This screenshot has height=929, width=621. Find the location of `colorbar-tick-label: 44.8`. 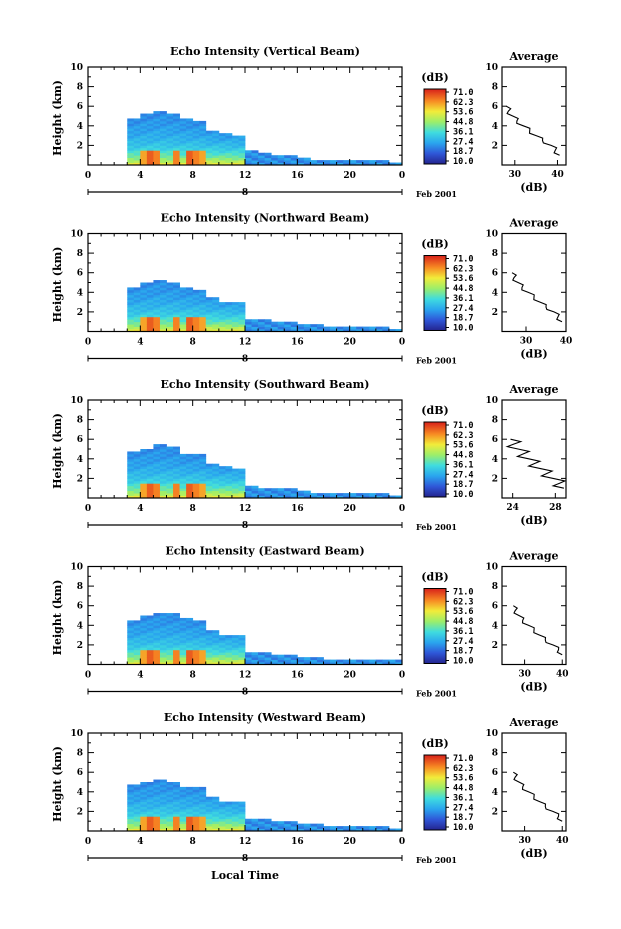

colorbar-tick-label: 44.8 is located at coordinates (463, 456).